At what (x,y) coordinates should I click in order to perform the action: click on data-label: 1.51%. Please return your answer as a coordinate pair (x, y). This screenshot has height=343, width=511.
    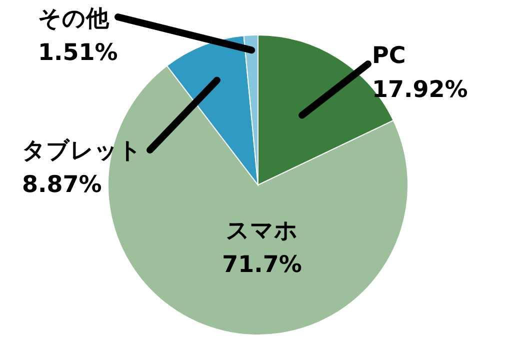
    Looking at the image, I should click on (78, 53).